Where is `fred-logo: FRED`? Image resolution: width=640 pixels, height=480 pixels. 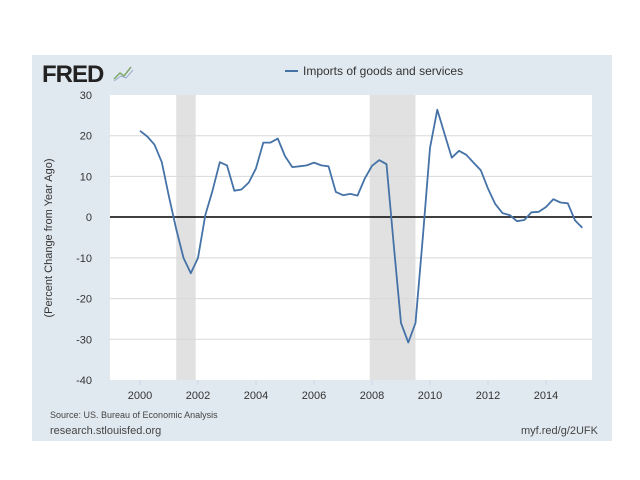
fred-logo: FRED is located at coordinates (88, 74).